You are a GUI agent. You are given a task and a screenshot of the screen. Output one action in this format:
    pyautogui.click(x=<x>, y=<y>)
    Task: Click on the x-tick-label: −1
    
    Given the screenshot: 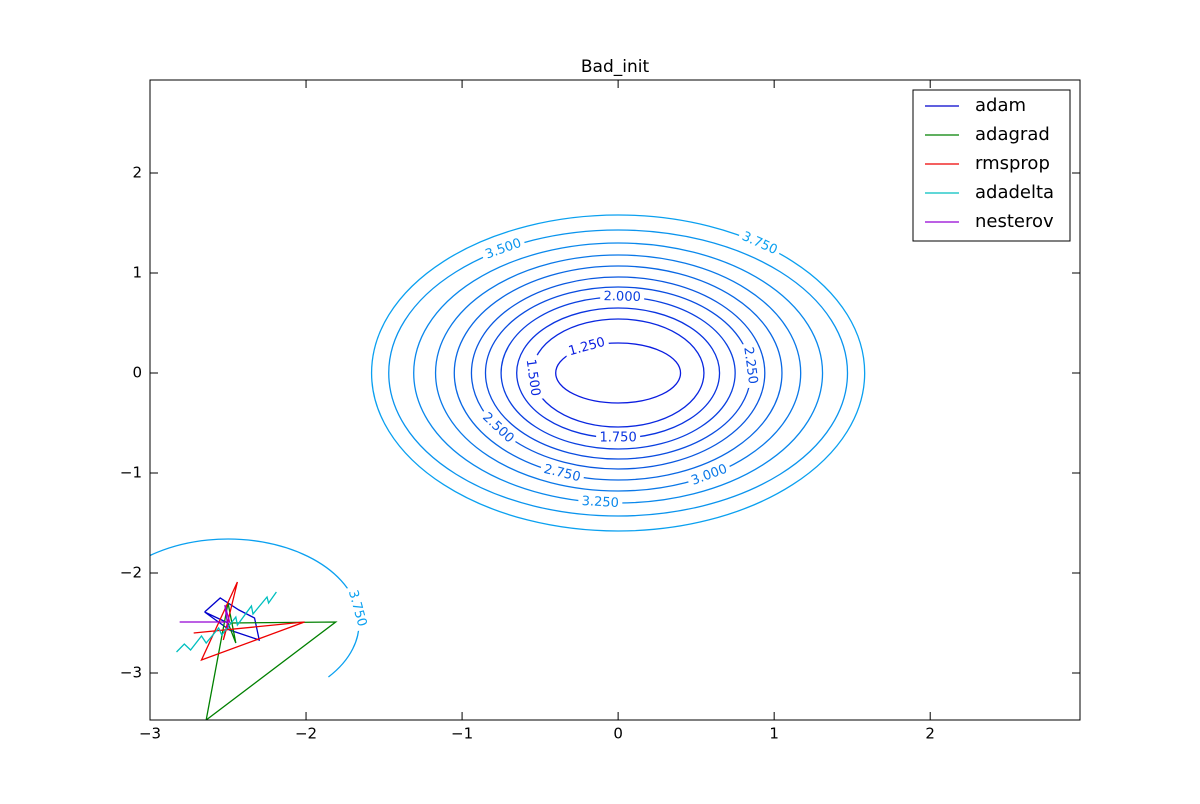 What is the action you would take?
    pyautogui.click(x=462, y=734)
    